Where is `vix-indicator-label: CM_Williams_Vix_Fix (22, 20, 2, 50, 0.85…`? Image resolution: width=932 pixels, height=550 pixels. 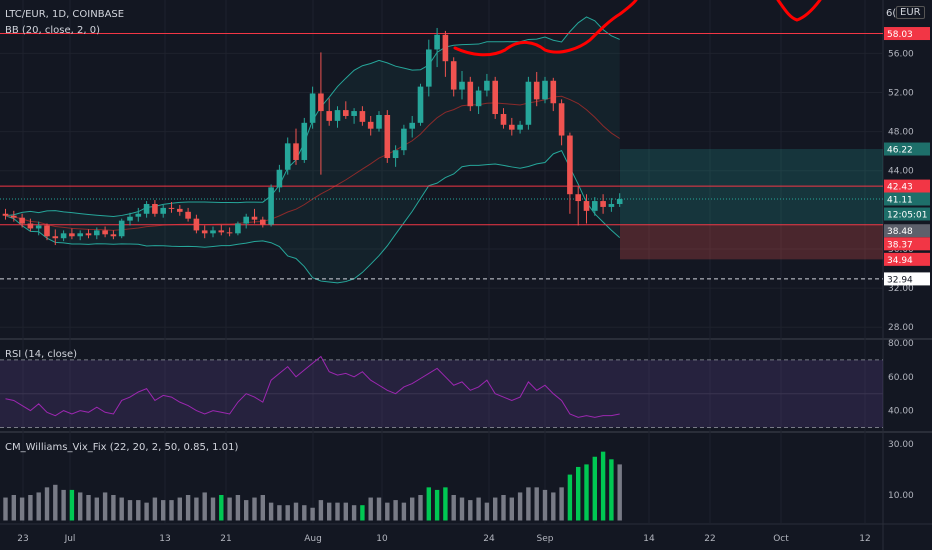
vix-indicator-label: CM_Williams_Vix_Fix (22, 20, 2, 50, 0.85… is located at coordinates (122, 447).